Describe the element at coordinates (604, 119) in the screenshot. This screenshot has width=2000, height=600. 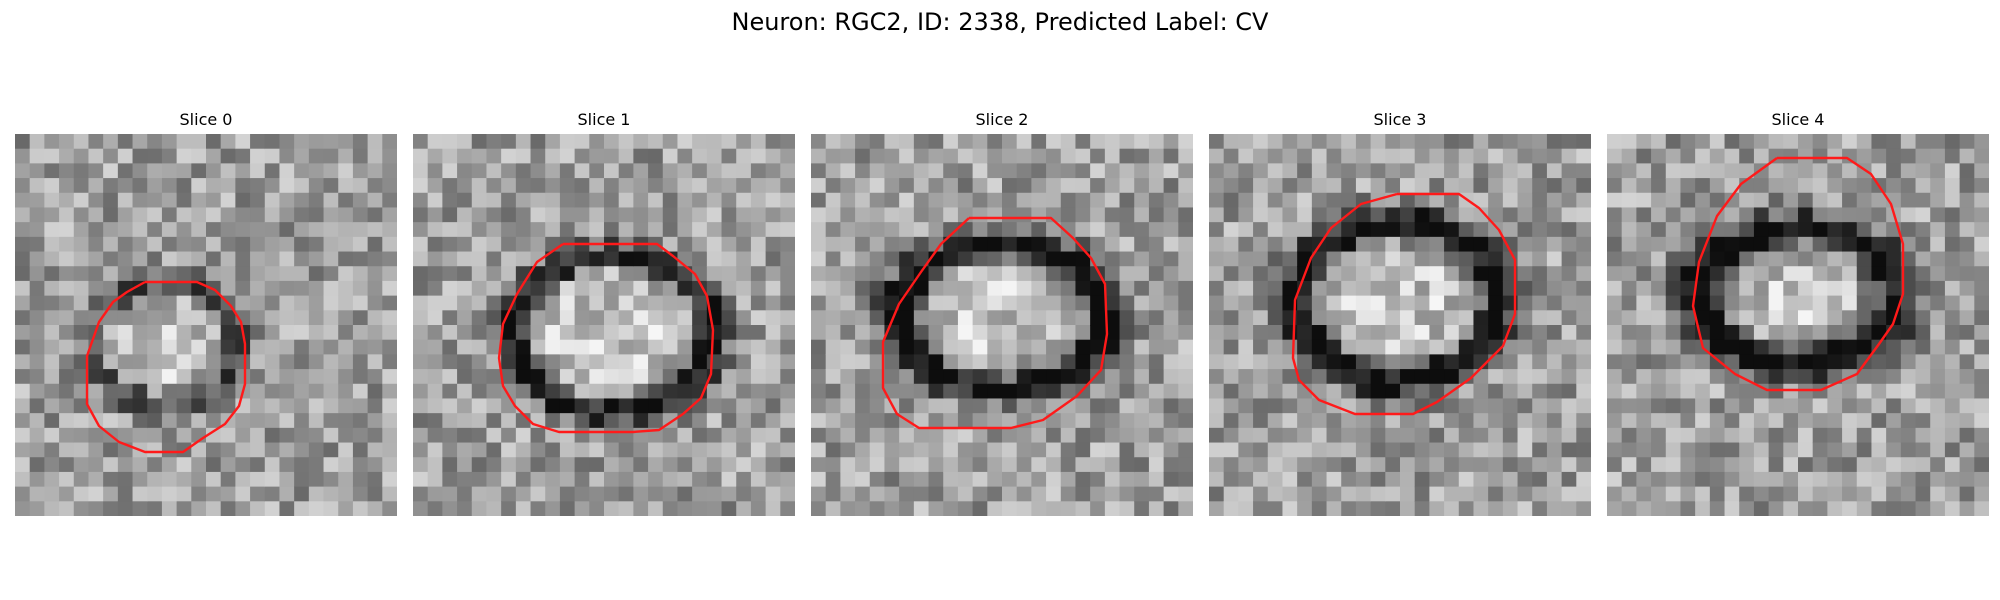
I see `slice-title-1: Slice 1` at that location.